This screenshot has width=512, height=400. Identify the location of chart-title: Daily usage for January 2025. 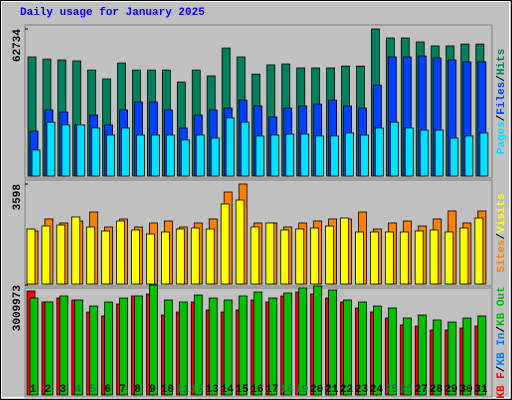
(112, 13).